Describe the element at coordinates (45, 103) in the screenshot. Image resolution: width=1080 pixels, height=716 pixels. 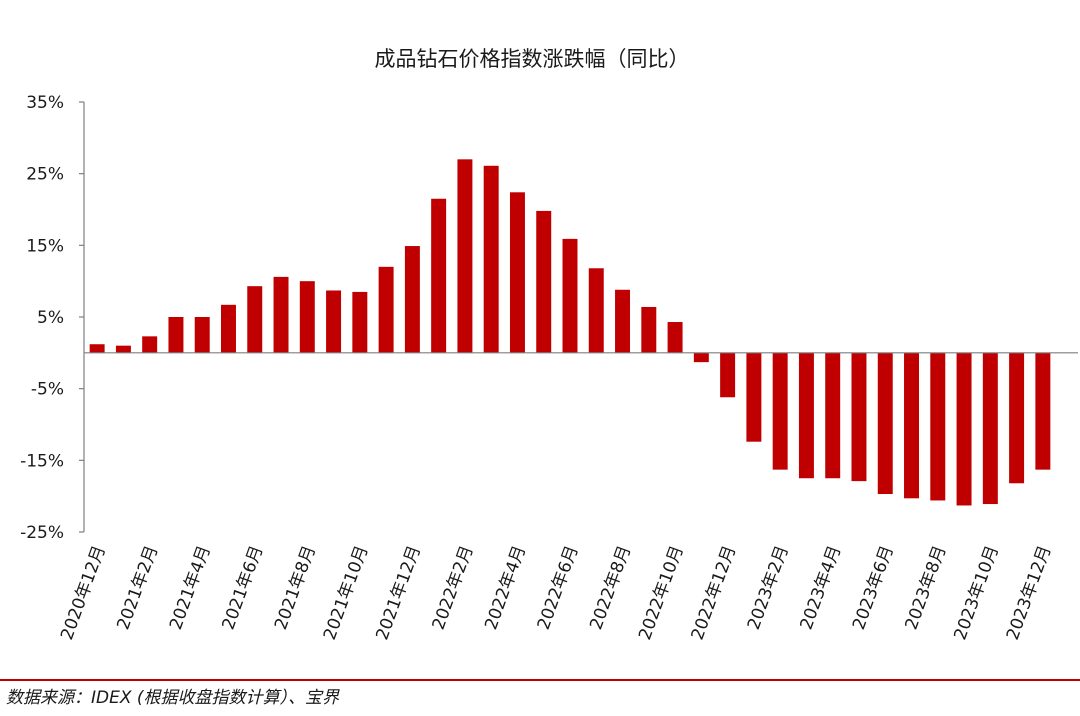
I see `y-tick-label: 35%` at that location.